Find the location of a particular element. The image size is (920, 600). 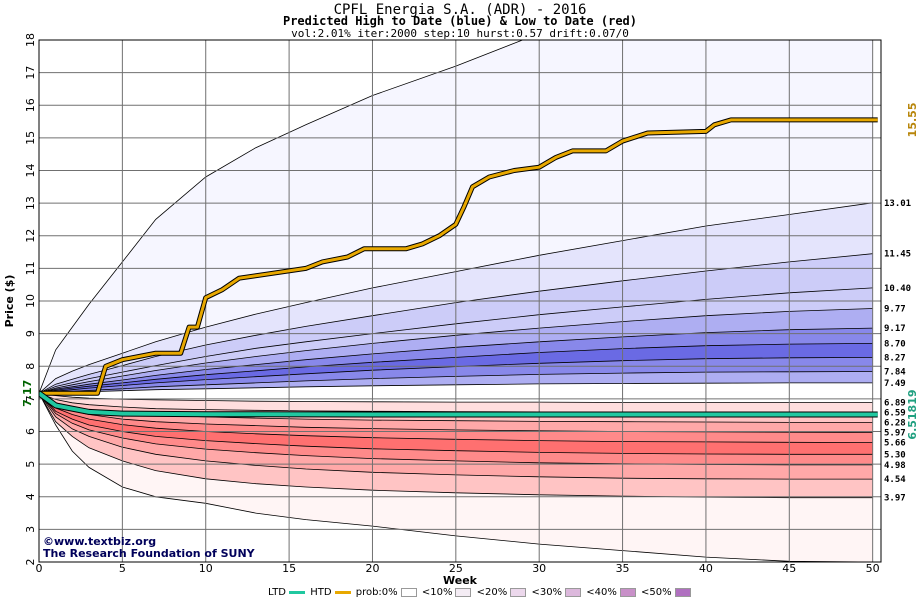

quantile-end-label: 4.98 is located at coordinates (895, 466).